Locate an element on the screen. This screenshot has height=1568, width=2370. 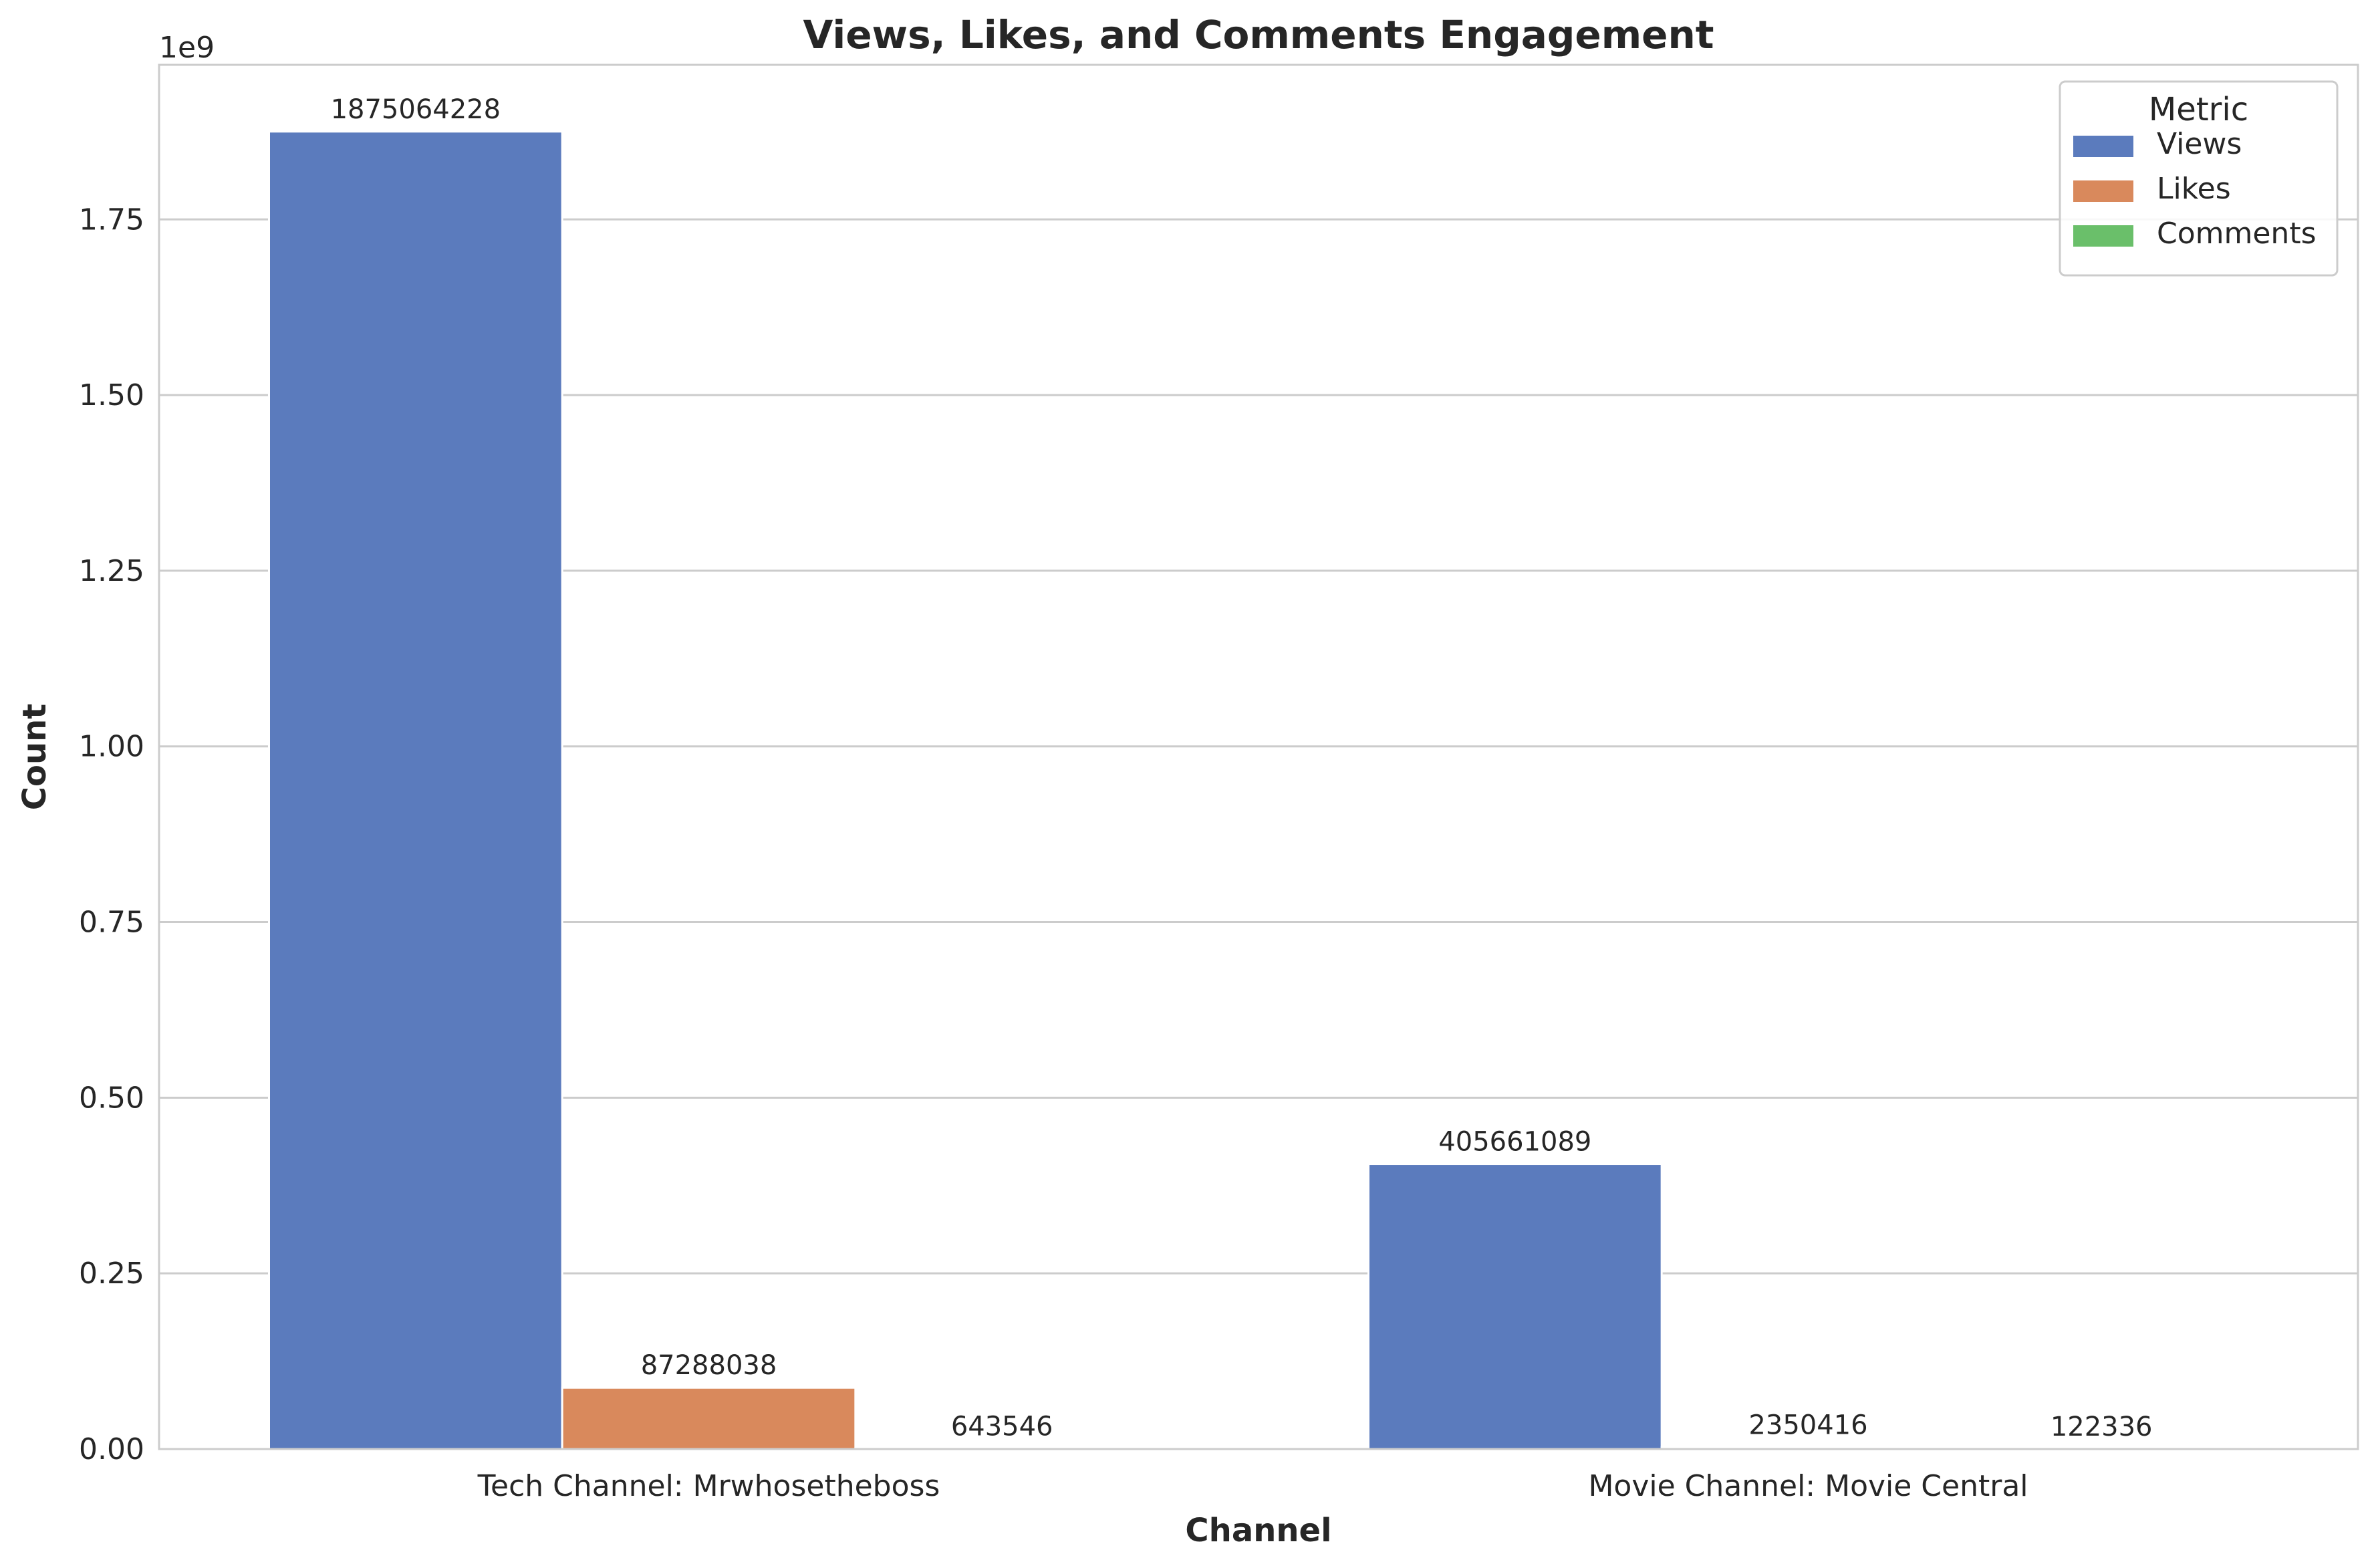
x-axis-label: Channel is located at coordinates (1258, 1530).